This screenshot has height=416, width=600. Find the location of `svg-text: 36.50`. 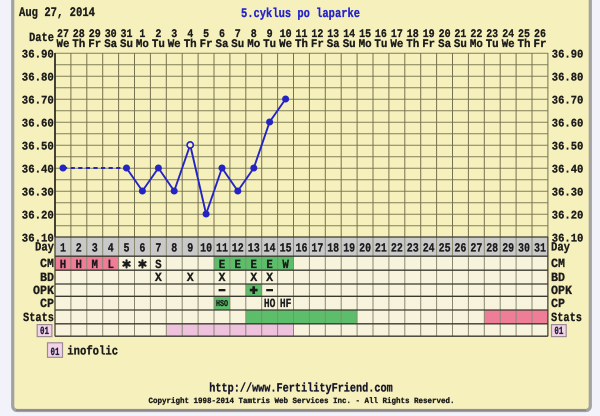

svg-text: 36.50 is located at coordinates (568, 147).